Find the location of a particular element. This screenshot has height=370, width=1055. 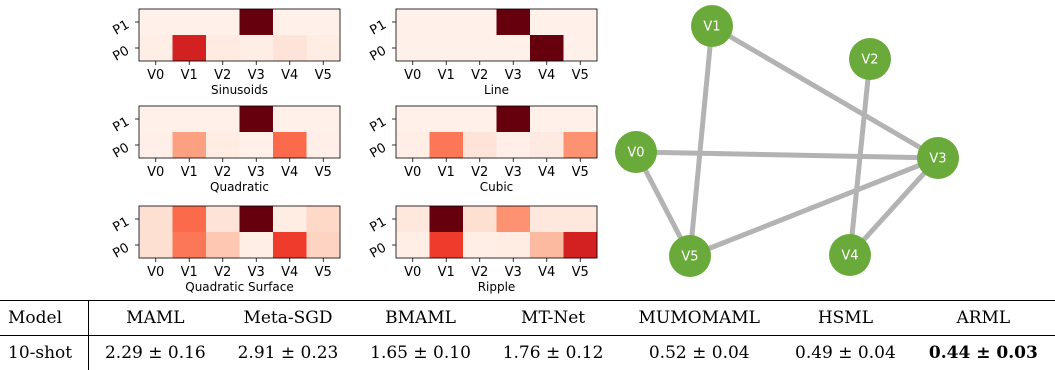

header-cell-meta-sgd: Meta-SGD is located at coordinates (288, 318).